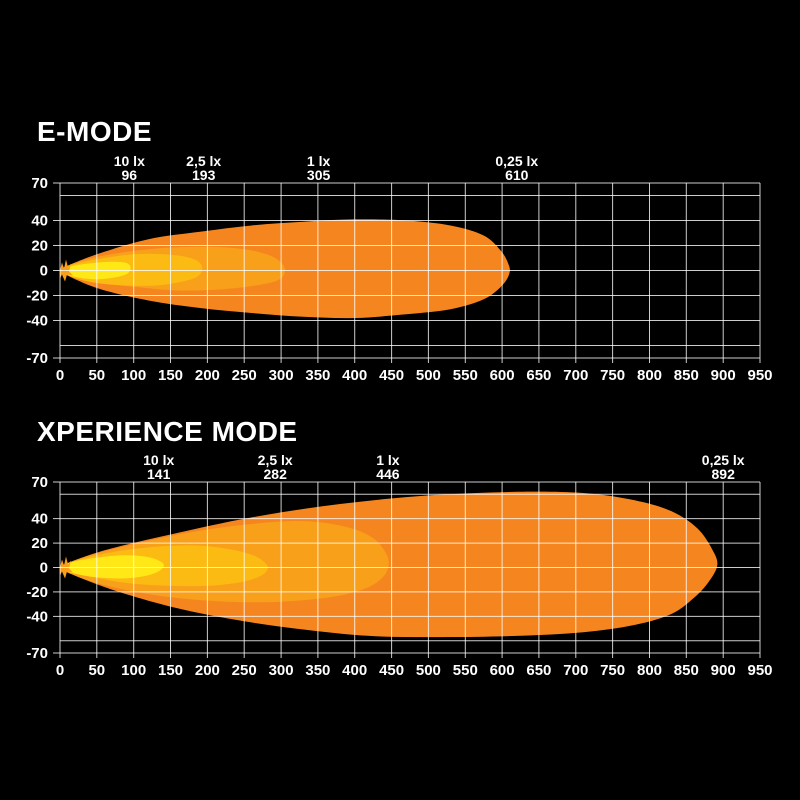  What do you see at coordinates (167, 431) in the screenshot?
I see `chart-title-xperience-mode: XPERIENCE MODE` at bounding box center [167, 431].